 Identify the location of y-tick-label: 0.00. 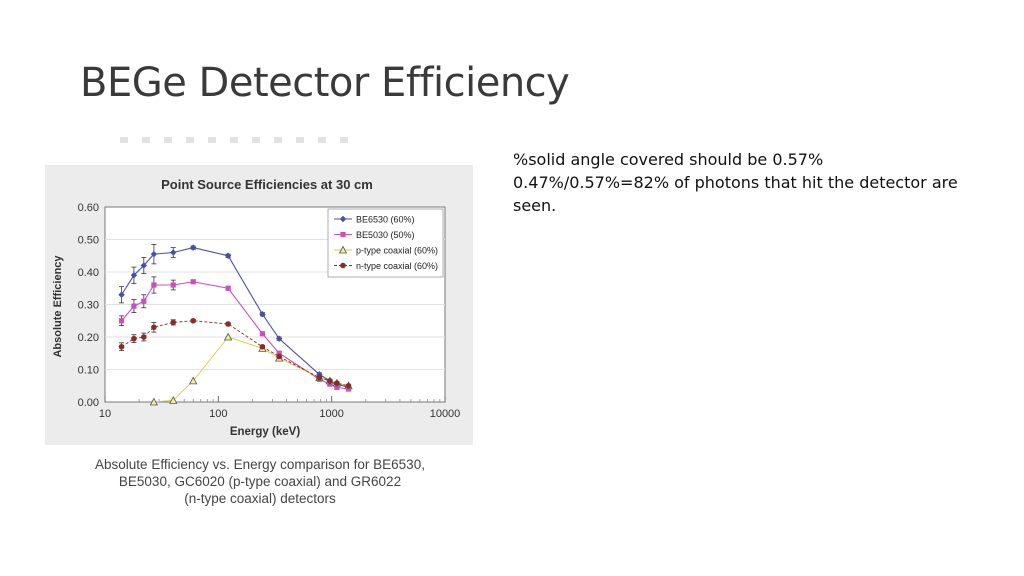
(88, 403).